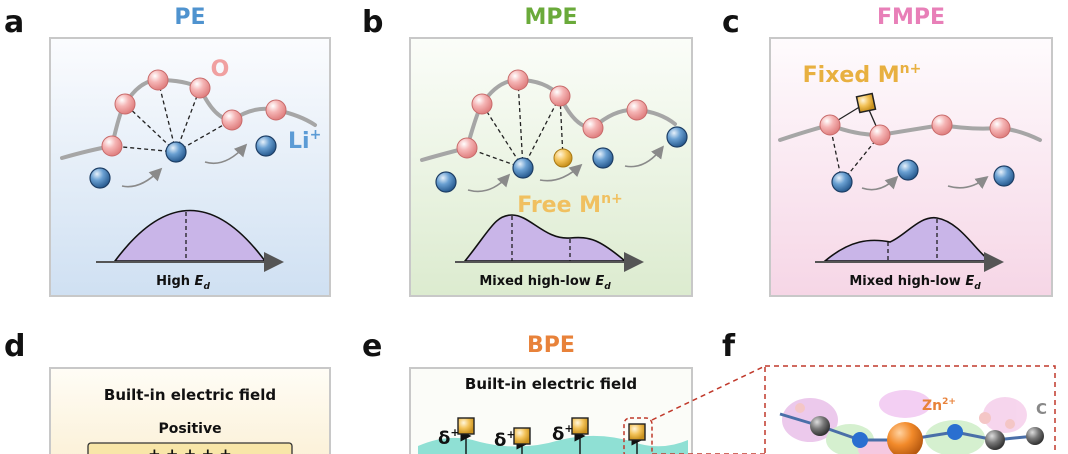 This screenshot has height=454, width=1068. I want to click on ion-label: Fixed Mn+, so click(862, 74).